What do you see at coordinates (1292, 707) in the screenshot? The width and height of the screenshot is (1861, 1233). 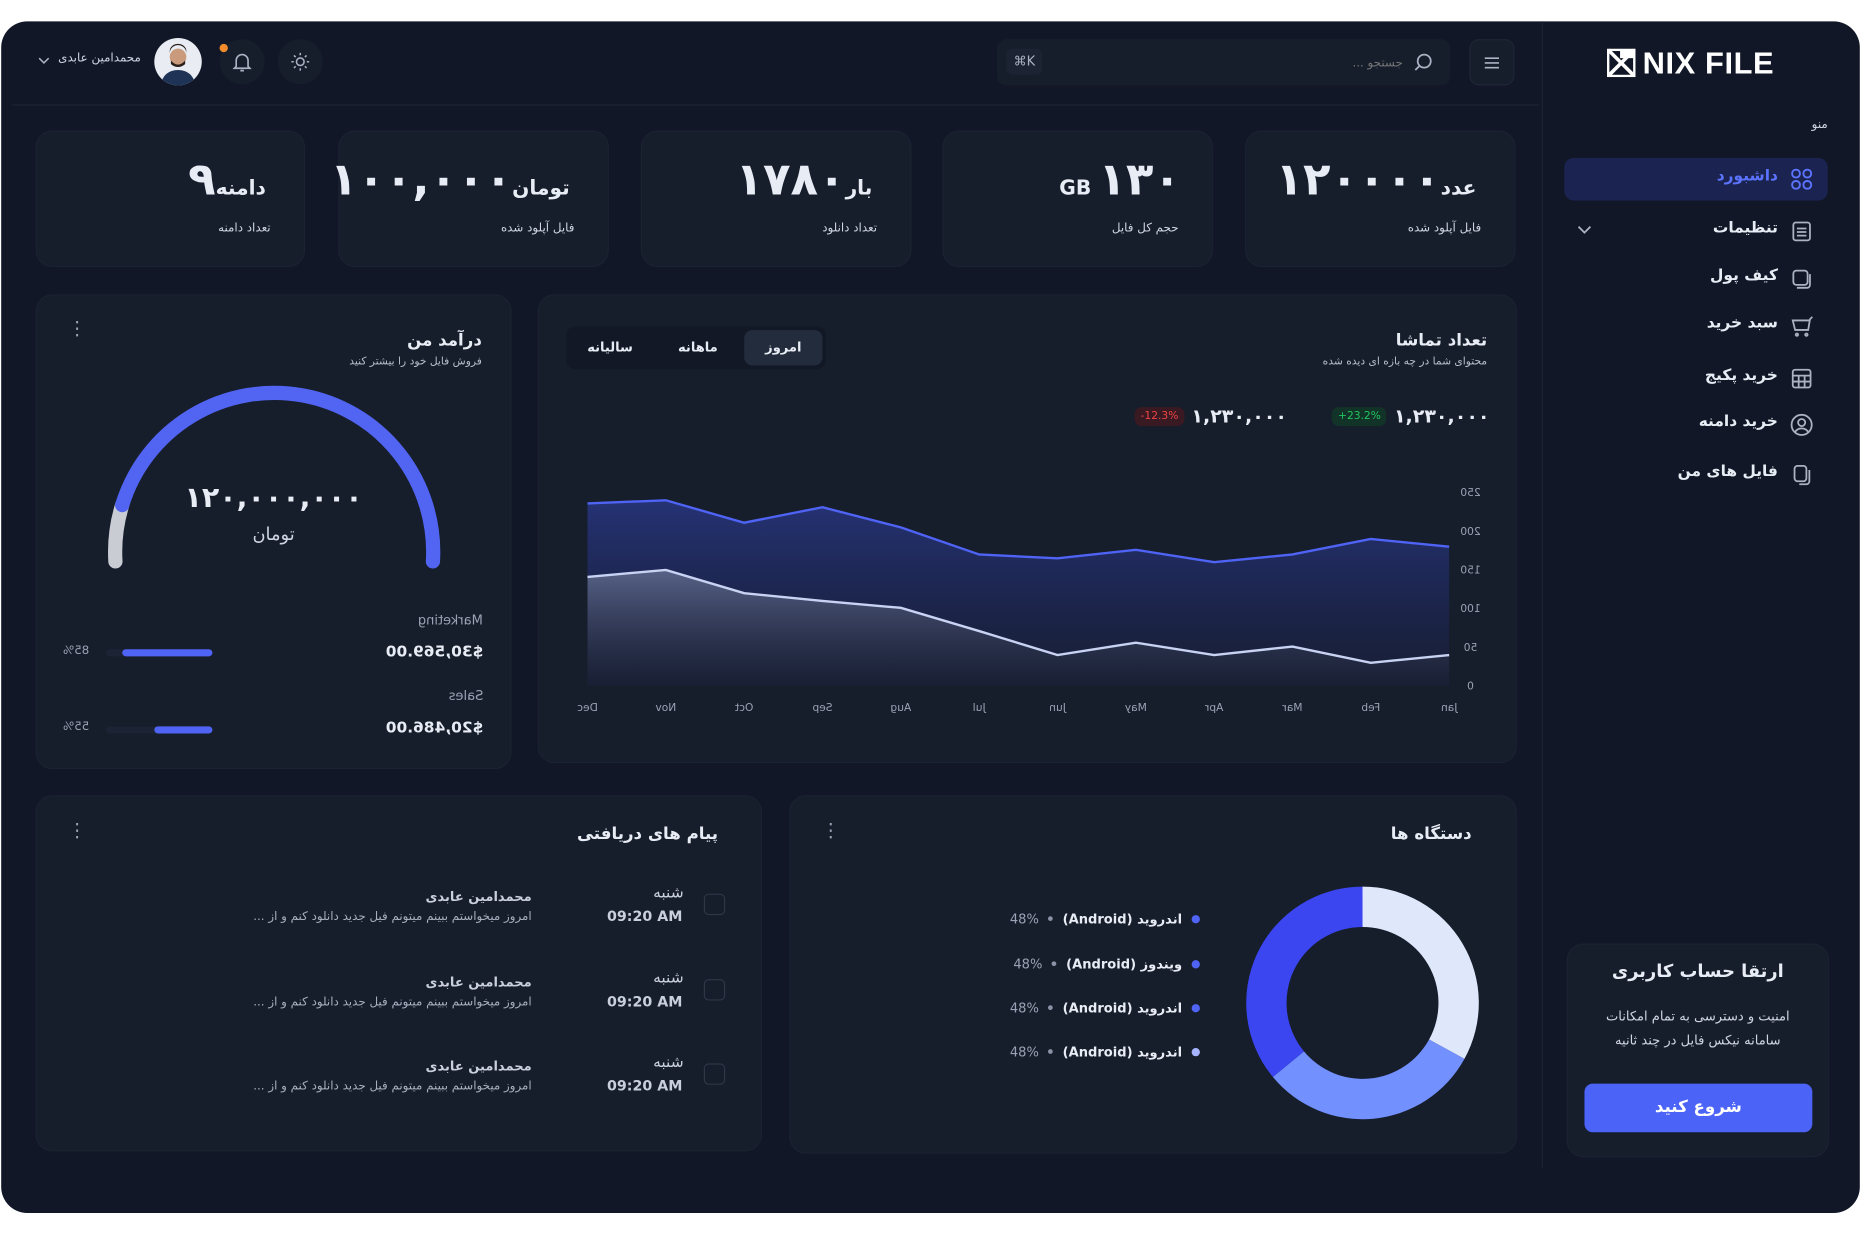 I see `x-tick-label: Mar` at bounding box center [1292, 707].